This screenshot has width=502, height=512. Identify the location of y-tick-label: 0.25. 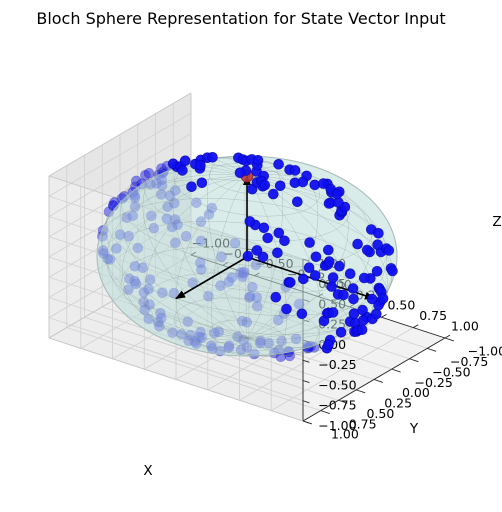
(398, 403).